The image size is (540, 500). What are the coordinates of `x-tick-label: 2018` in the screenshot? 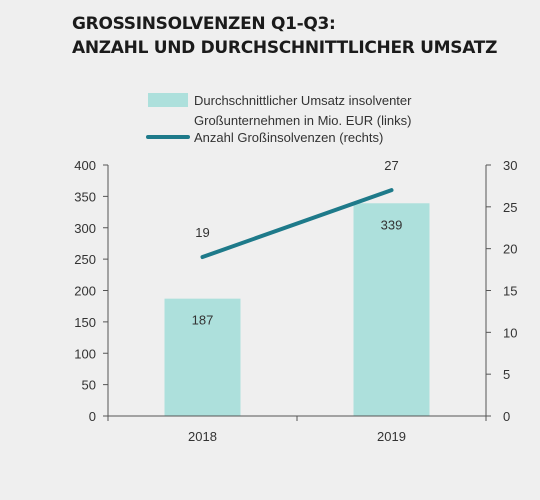 It's located at (202, 436).